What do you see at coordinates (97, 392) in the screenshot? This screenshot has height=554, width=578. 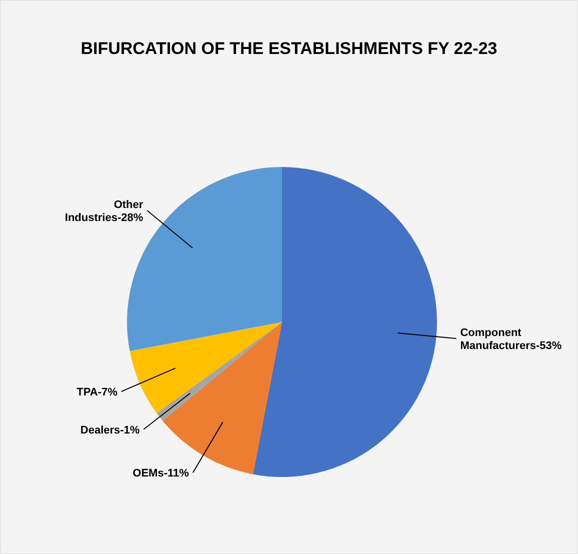 I see `slice-label: TPA-7%` at bounding box center [97, 392].